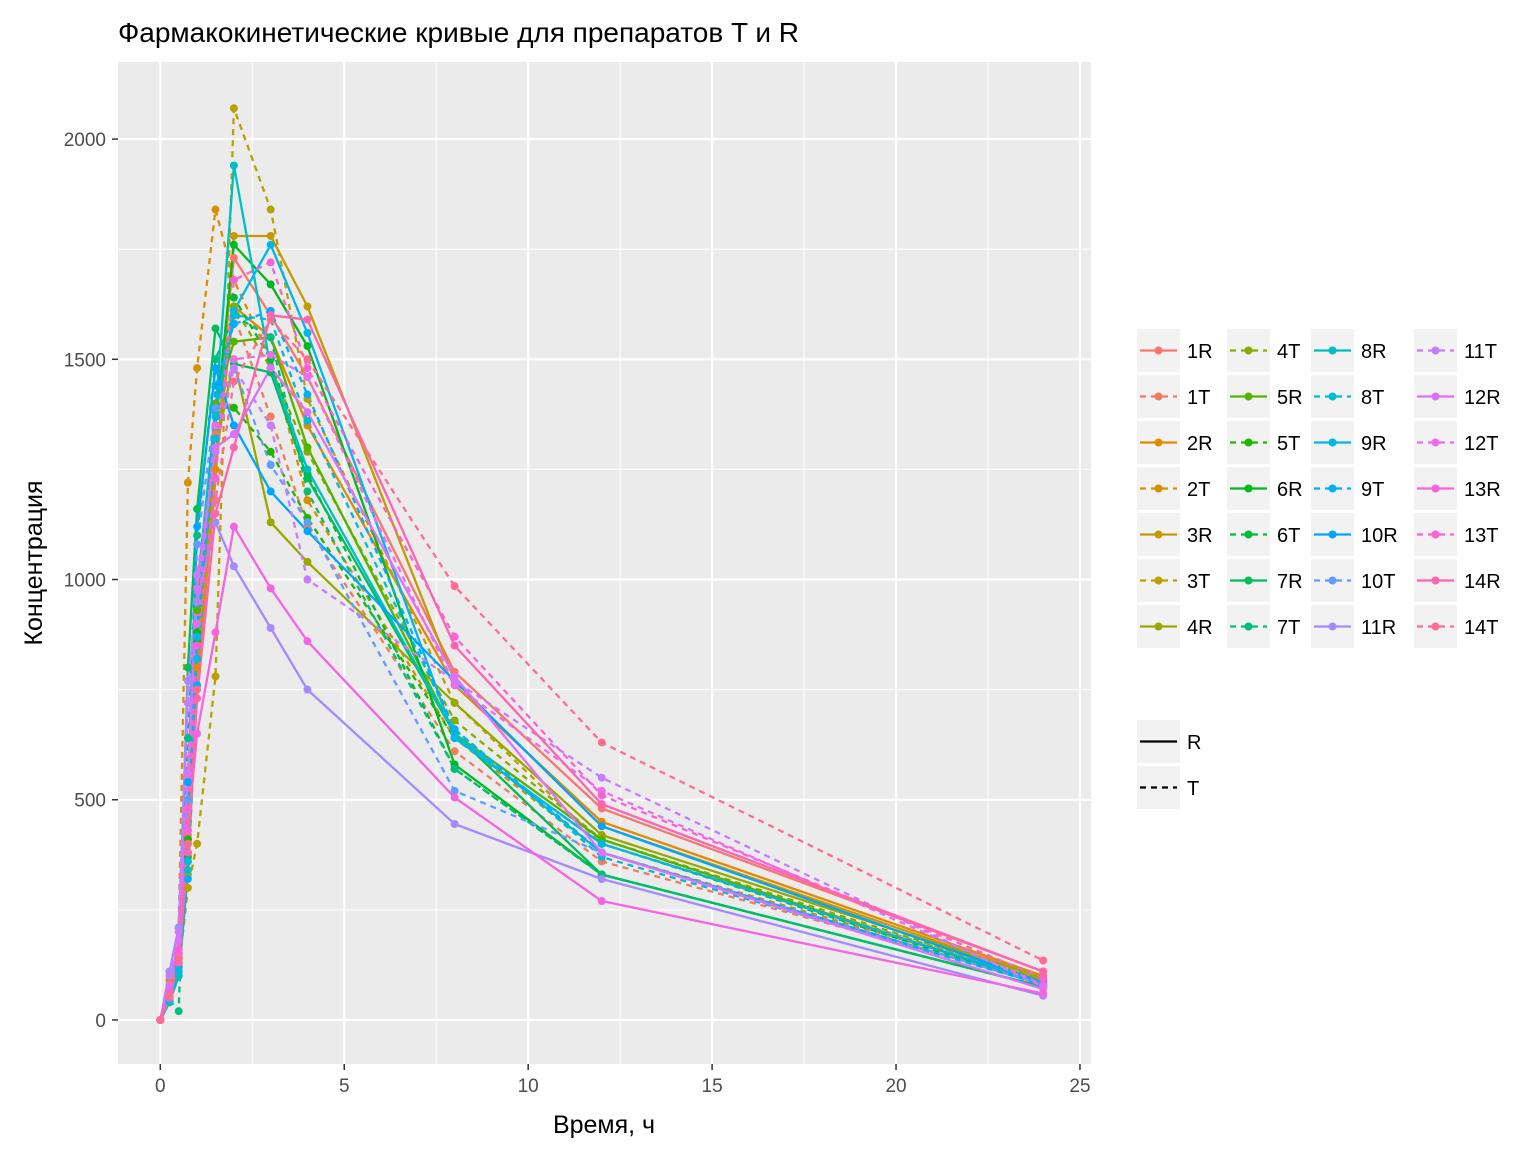  Describe the element at coordinates (1481, 536) in the screenshot. I see `legend-label: 13T` at that location.